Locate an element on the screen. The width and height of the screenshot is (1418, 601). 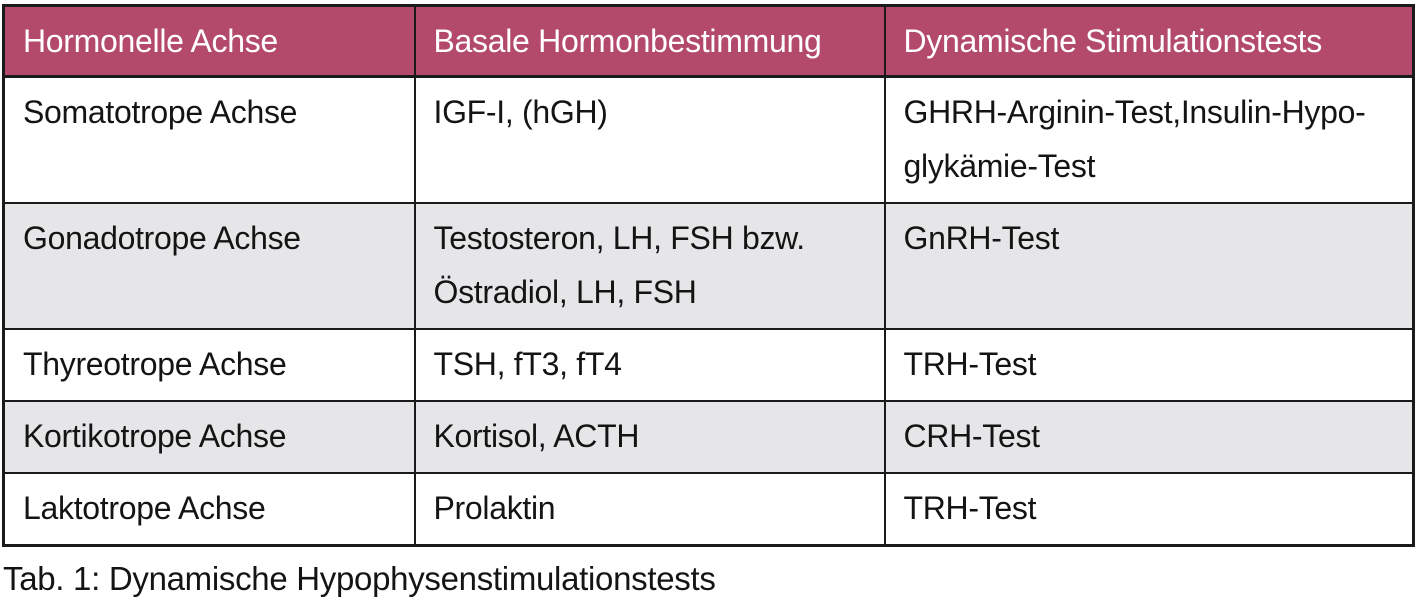
table-cell-achse: Somatotrope Achse is located at coordinates (209, 139).